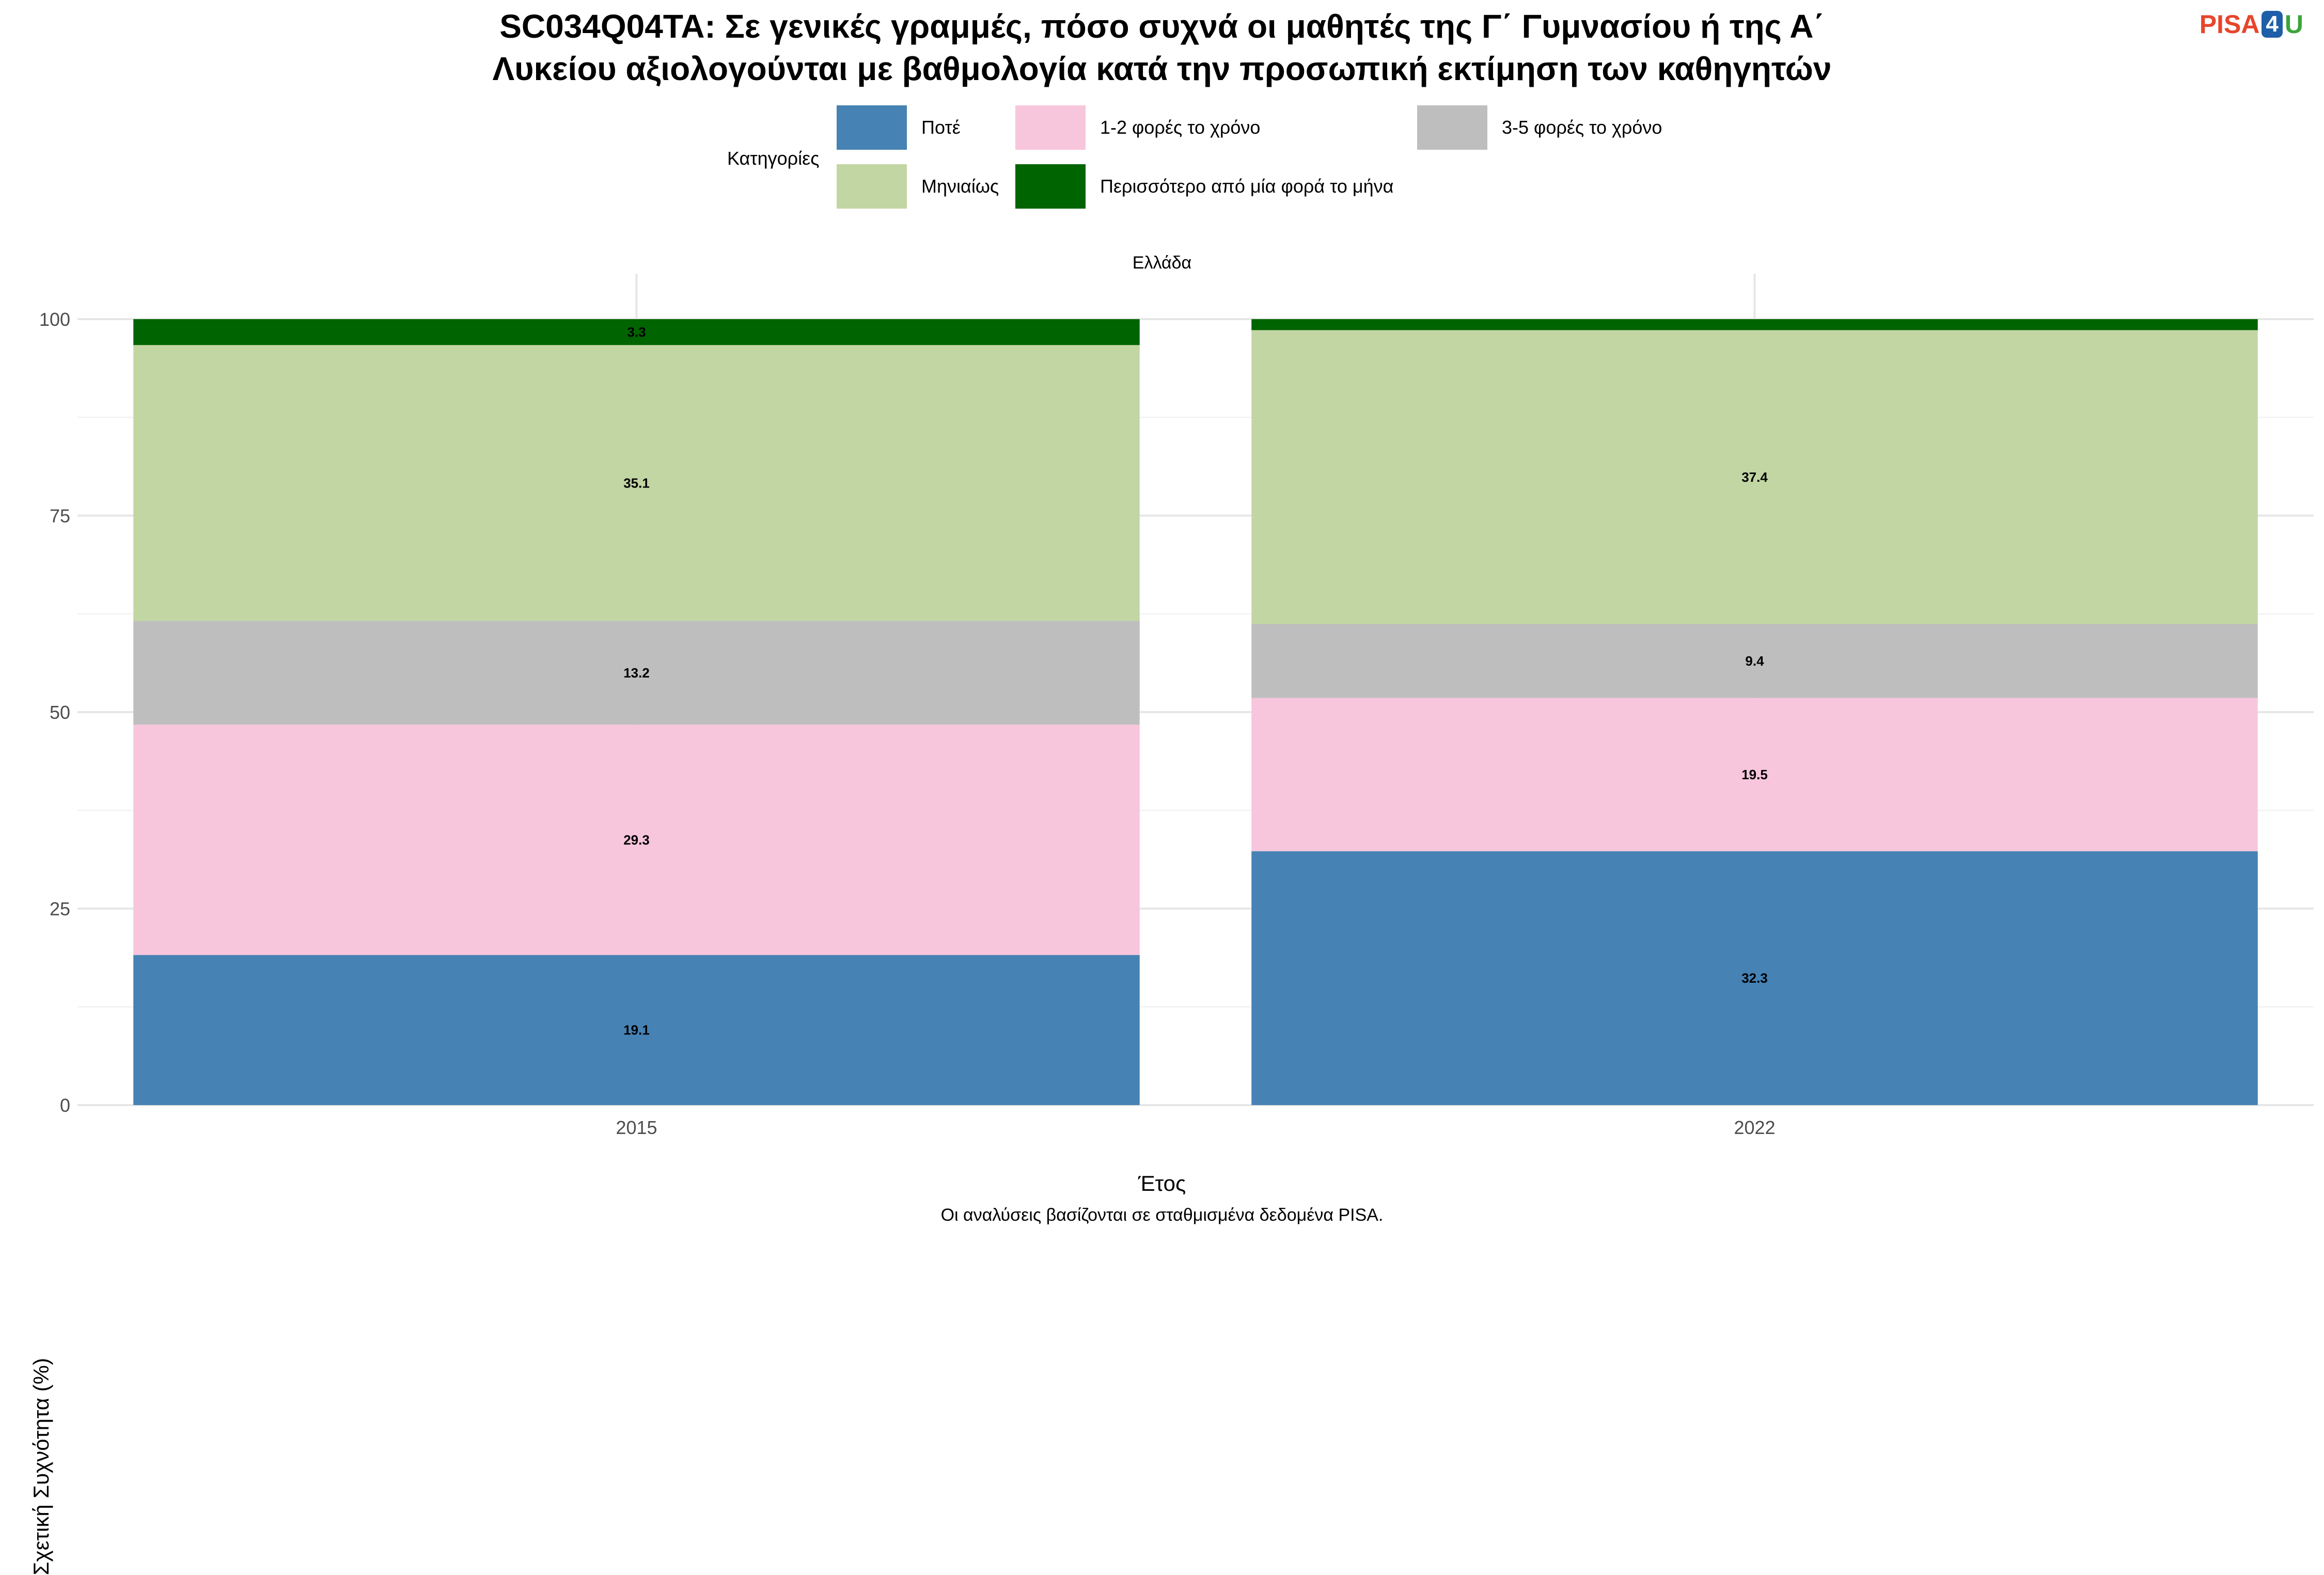  I want to click on legend-item-1-2-per-year: 1-2 φορές το χρόνο, so click(1137, 127).